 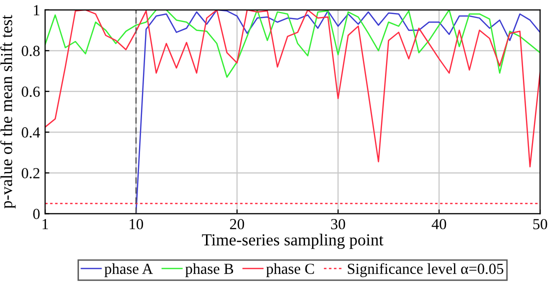 What do you see at coordinates (8, 111) in the screenshot?
I see `y-axis-title: p-value of the mean shift test` at bounding box center [8, 111].